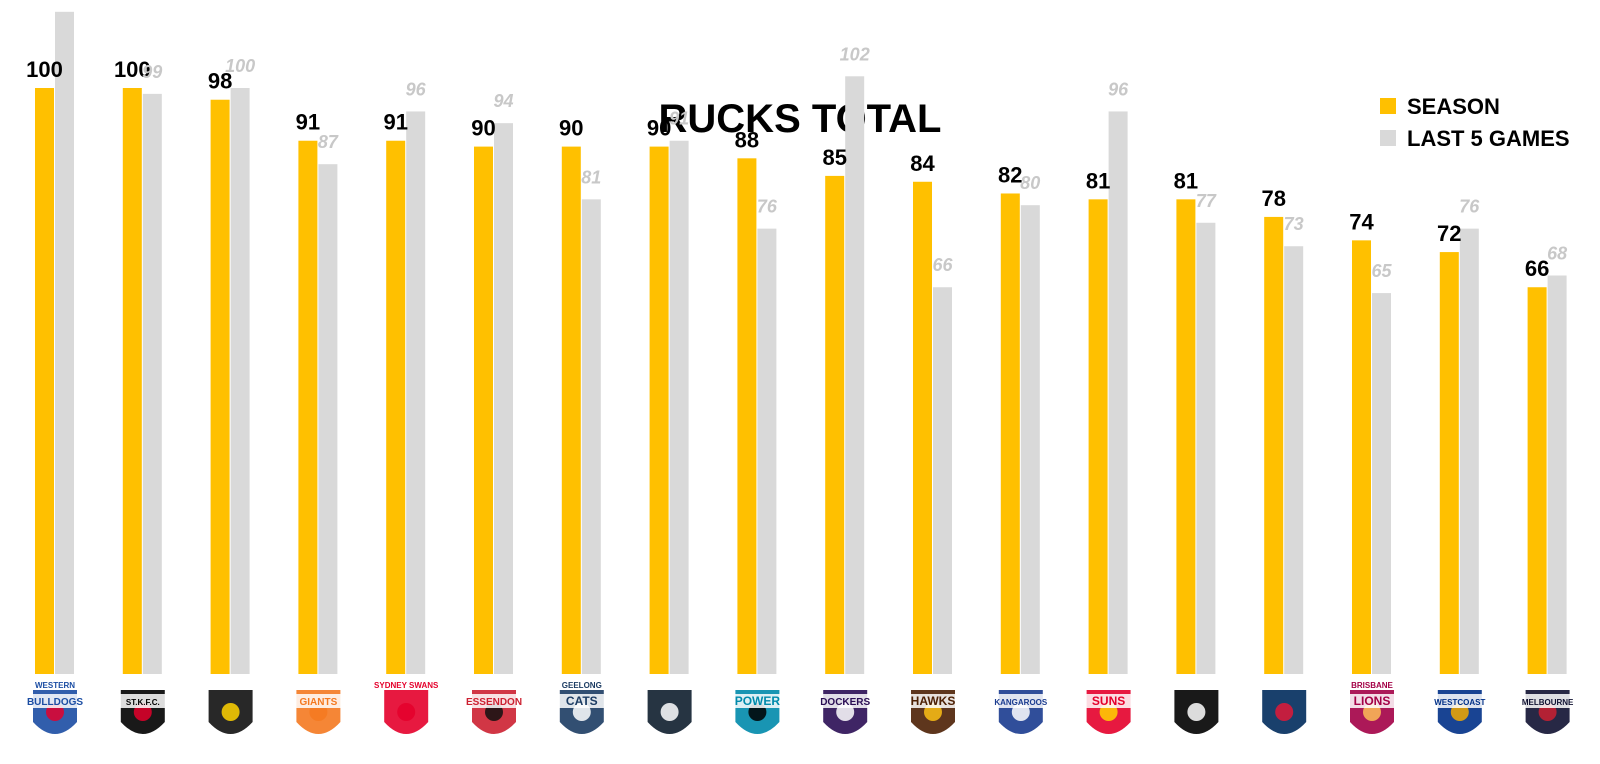 The width and height of the screenshot is (1600, 764). Describe the element at coordinates (1469, 451) in the screenshot. I see `bar-last5-westcoast` at that location.